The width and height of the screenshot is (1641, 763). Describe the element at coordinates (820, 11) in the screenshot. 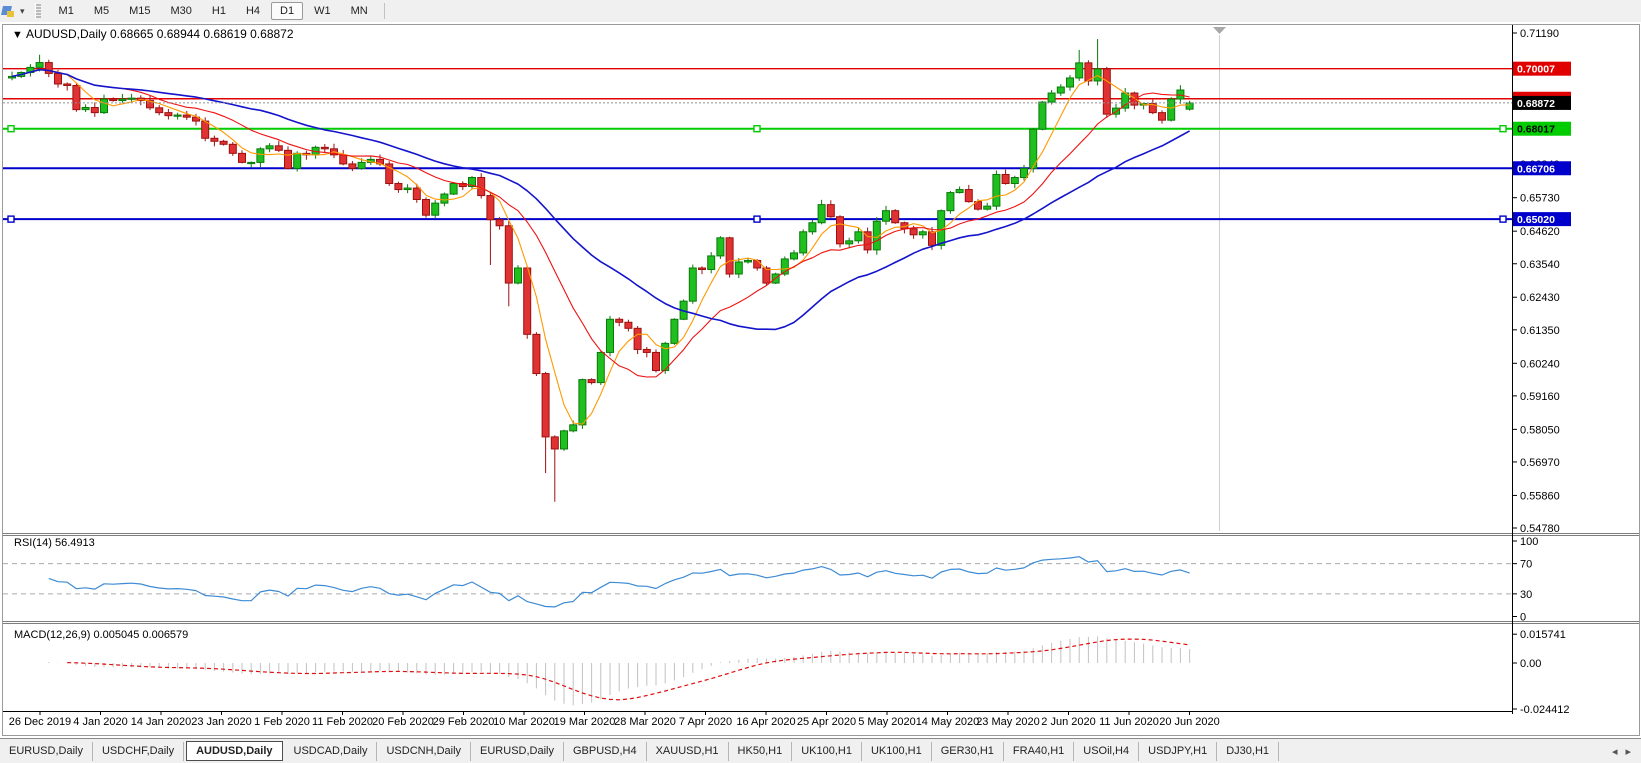

I see `top-toolbar: ▾ M1 M5 M15 M30 H1 H4 D1 W1 MN` at that location.